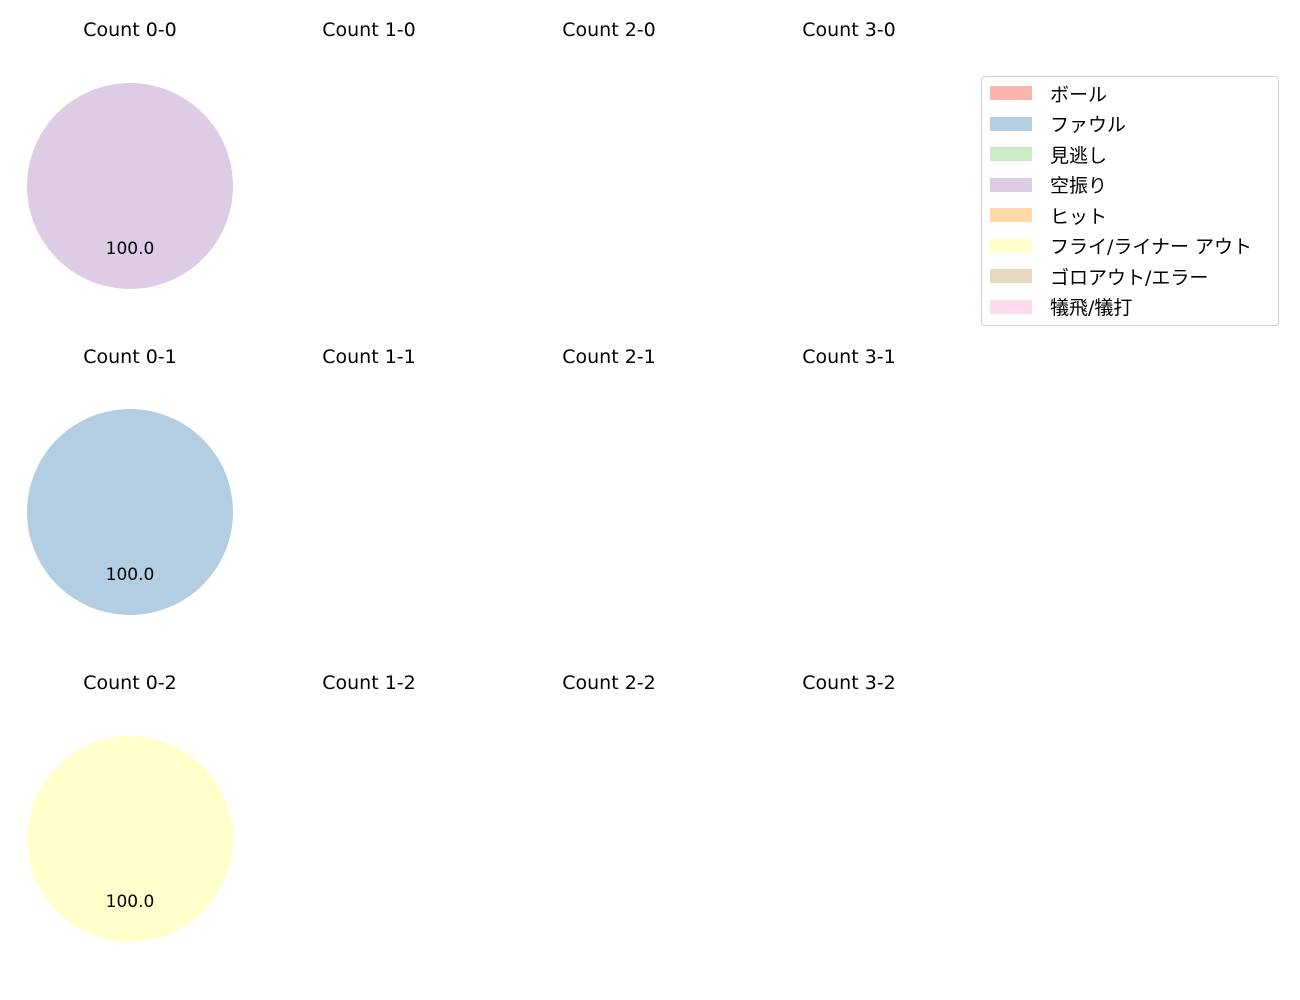 Image resolution: width=1300 pixels, height=1000 pixels. What do you see at coordinates (849, 357) in the screenshot?
I see `pie-title: Count 3-1` at bounding box center [849, 357].